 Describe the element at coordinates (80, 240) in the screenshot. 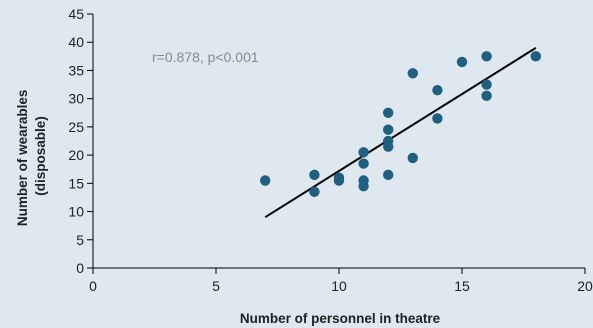

I see `y-tick-label: 5` at that location.